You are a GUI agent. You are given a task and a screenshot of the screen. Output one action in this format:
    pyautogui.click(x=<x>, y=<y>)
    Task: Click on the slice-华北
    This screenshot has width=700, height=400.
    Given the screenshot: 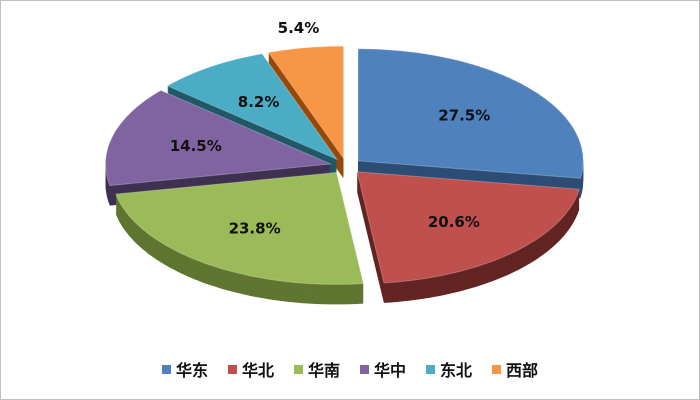 What is the action you would take?
    pyautogui.click(x=468, y=227)
    